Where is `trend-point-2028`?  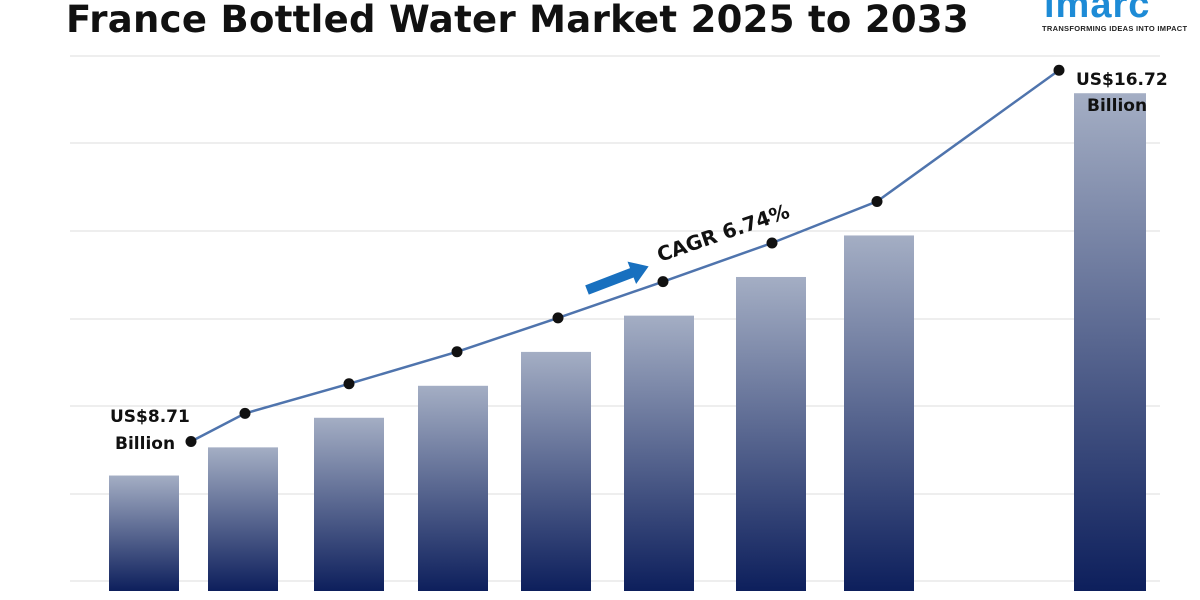 trend-point-2028 is located at coordinates (457, 352).